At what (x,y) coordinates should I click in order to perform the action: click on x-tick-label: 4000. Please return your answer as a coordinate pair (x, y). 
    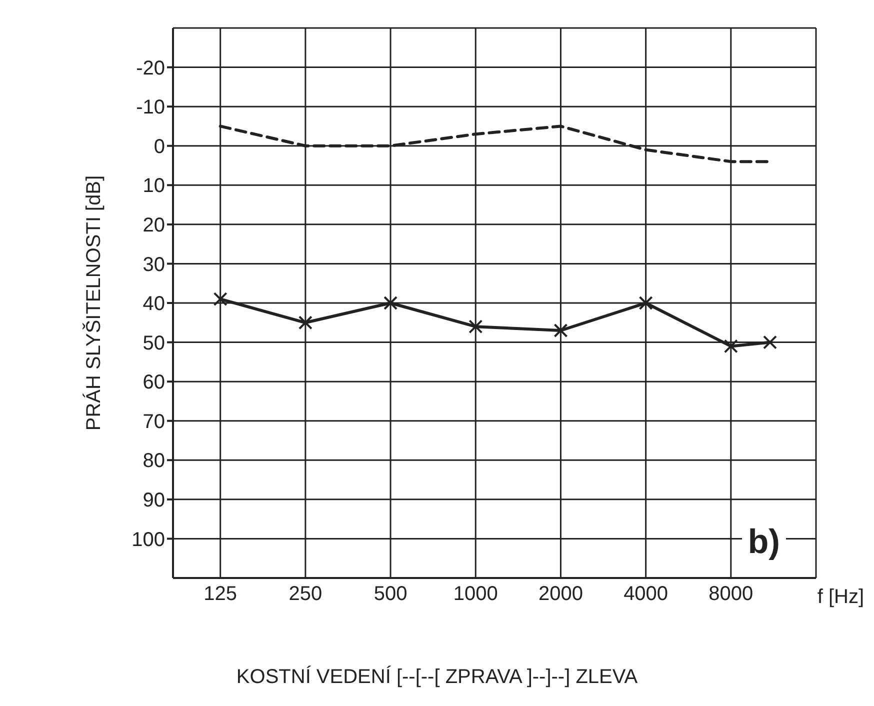
    Looking at the image, I should click on (646, 594).